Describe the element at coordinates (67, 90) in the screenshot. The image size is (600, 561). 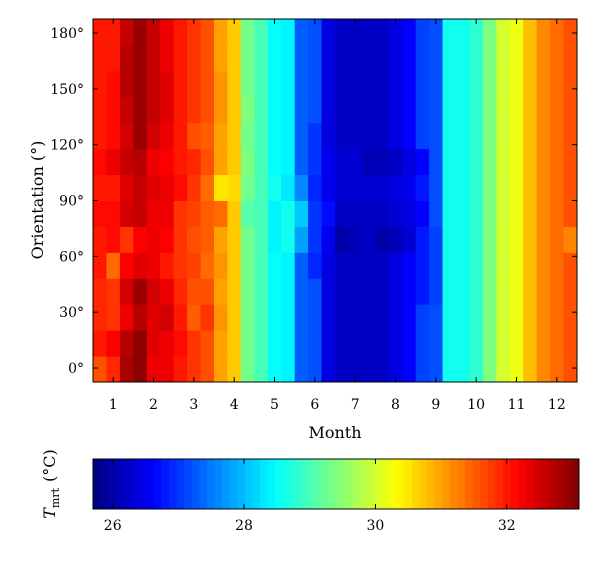
I see `y-tick-label: 150°` at that location.